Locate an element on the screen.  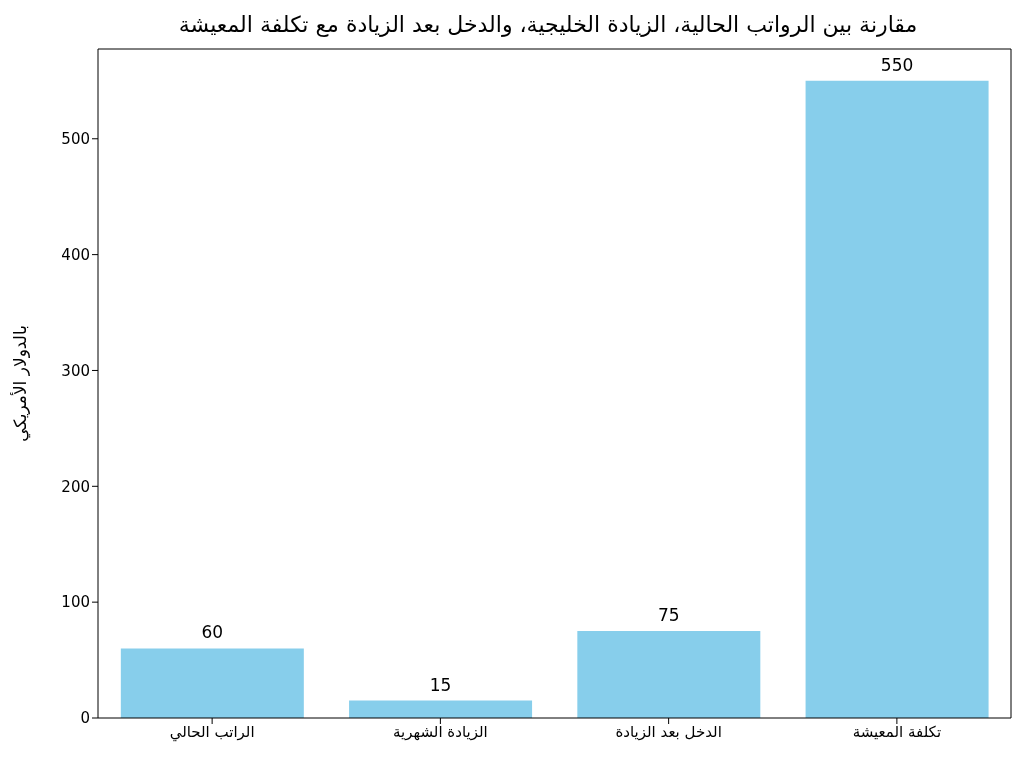
x-tick-label: الراتب الحالي is located at coordinates (212, 732).